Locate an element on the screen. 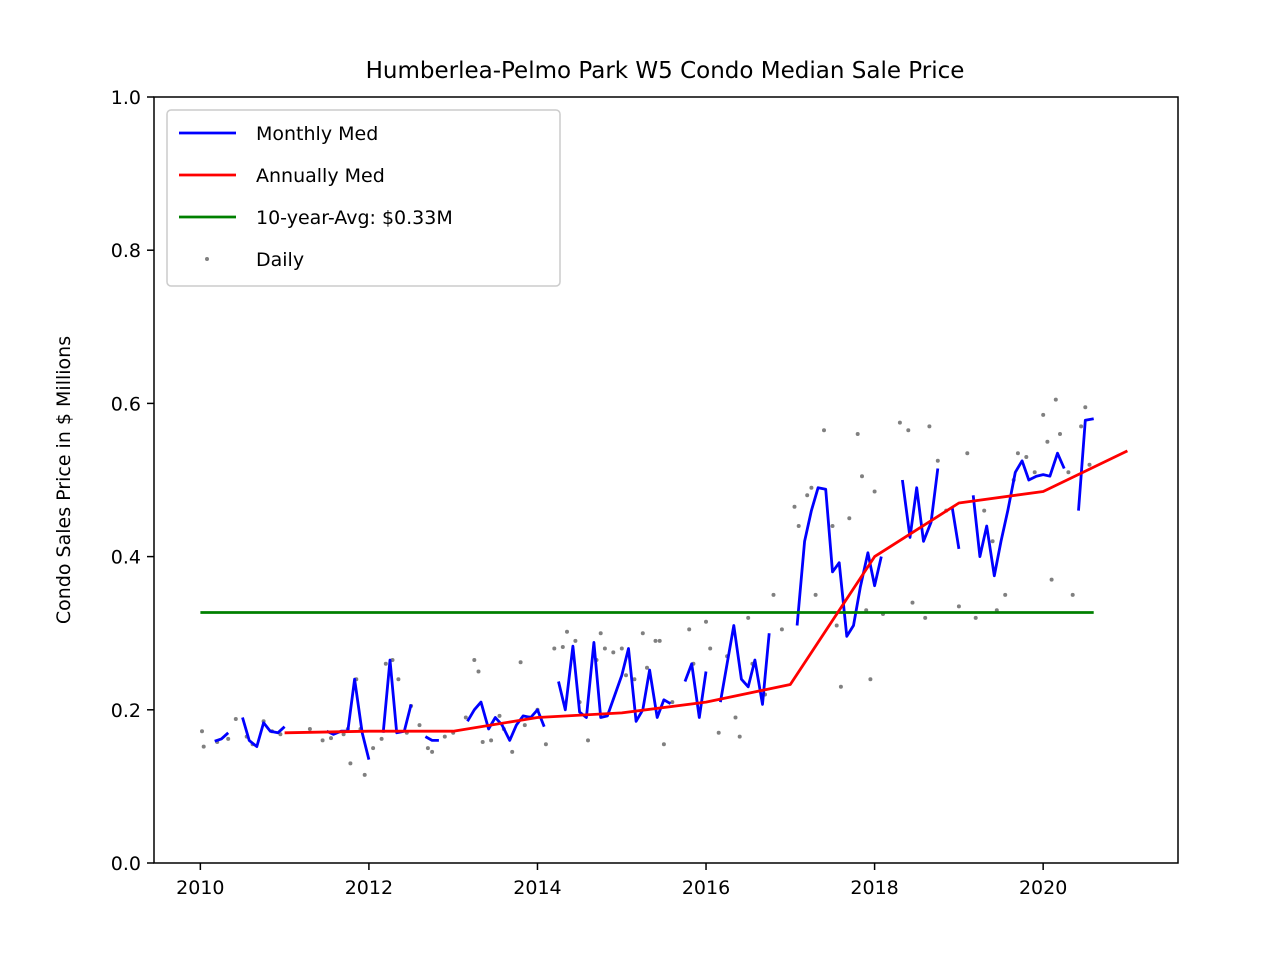 This screenshot has height=960, width=1280. legend-box is located at coordinates (363, 198).